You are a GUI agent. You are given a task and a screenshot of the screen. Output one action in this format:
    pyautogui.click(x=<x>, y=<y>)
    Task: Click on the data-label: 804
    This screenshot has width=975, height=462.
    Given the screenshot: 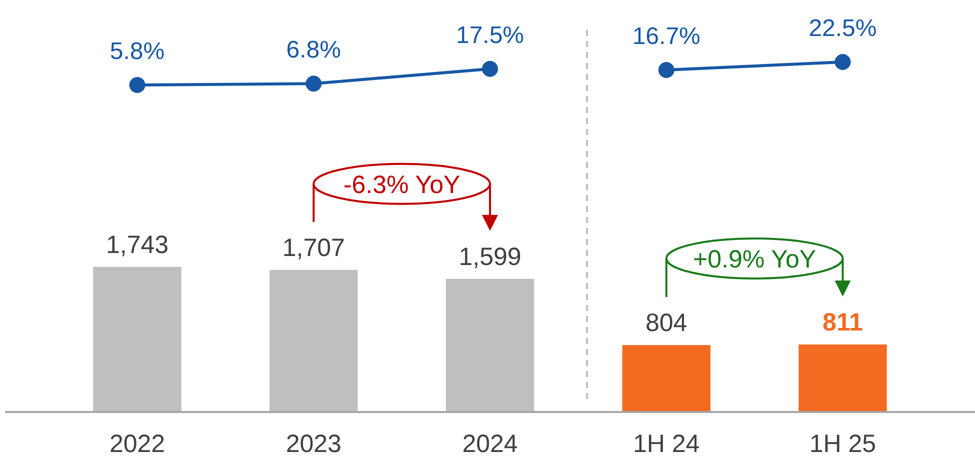 What is the action you would take?
    pyautogui.click(x=667, y=323)
    